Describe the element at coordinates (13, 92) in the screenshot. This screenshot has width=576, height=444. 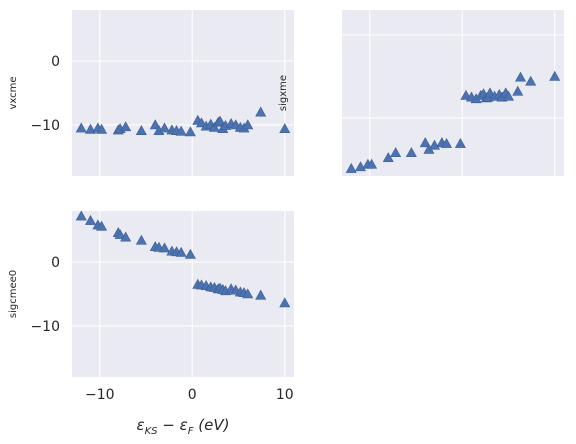
I see `y-axis-label: vxcme` at that location.